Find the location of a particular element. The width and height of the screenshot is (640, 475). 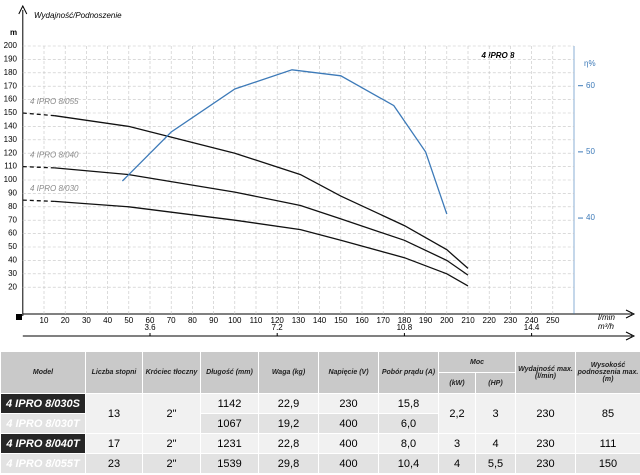

y-tick-label: 40 is located at coordinates (12, 260).